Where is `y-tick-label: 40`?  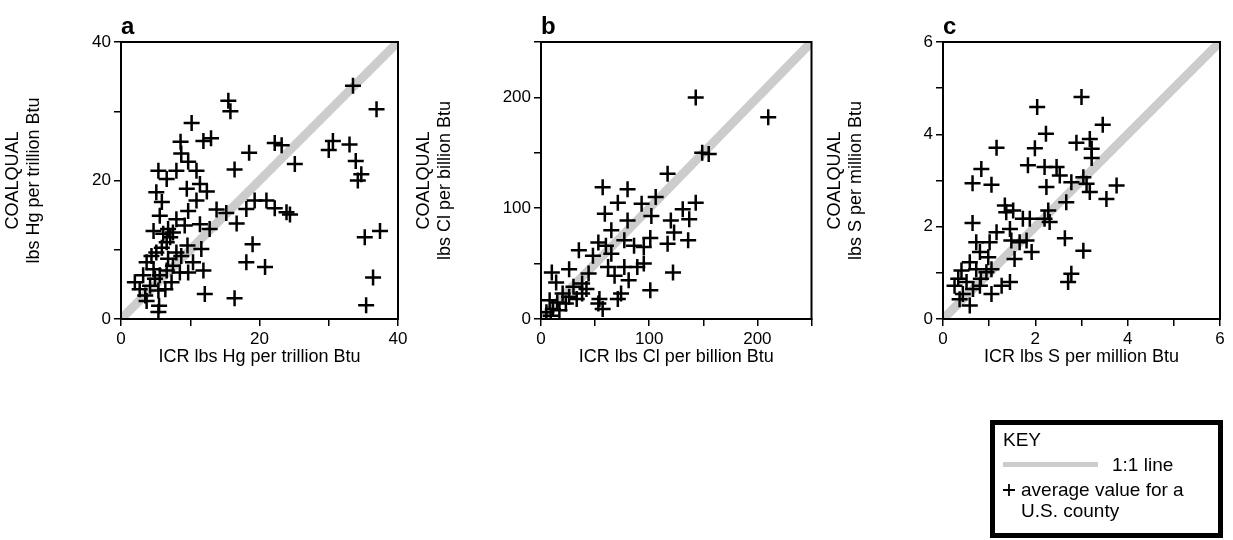
y-tick-label: 40 is located at coordinates (101, 41).